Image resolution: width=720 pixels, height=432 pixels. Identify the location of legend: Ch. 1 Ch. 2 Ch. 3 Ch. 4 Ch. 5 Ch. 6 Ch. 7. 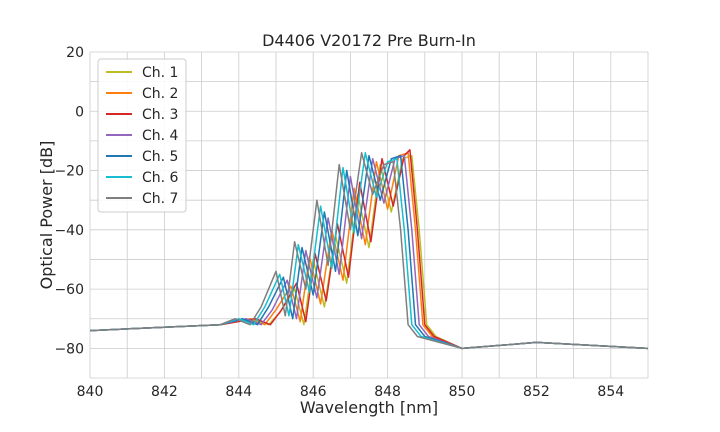
(142, 135).